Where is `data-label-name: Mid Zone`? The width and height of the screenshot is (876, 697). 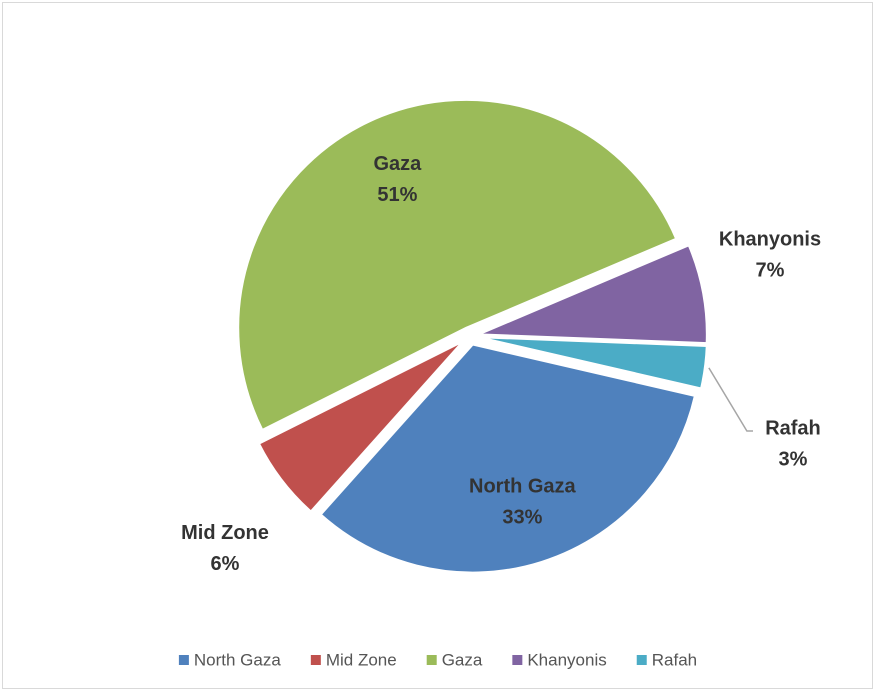
data-label-name: Mid Zone is located at coordinates (225, 533).